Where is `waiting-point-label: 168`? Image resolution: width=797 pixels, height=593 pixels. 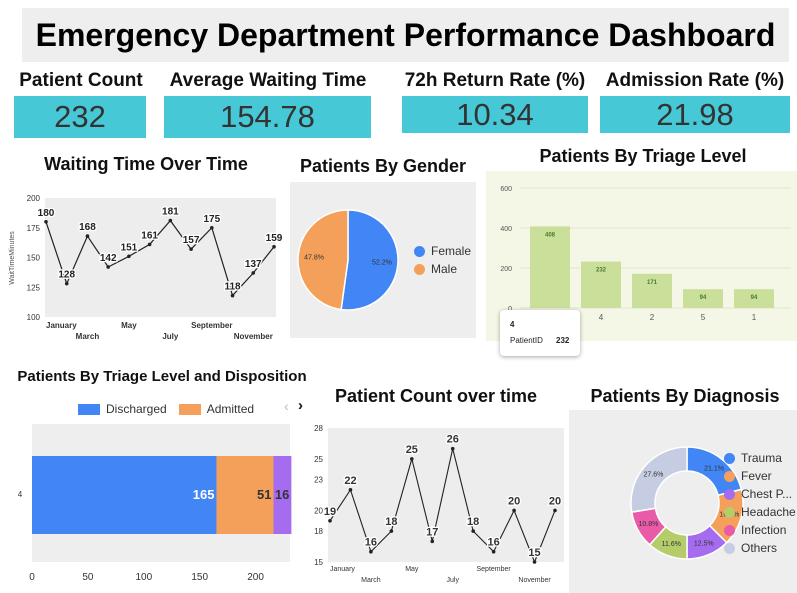
waiting-point-label: 168 is located at coordinates (87, 227).